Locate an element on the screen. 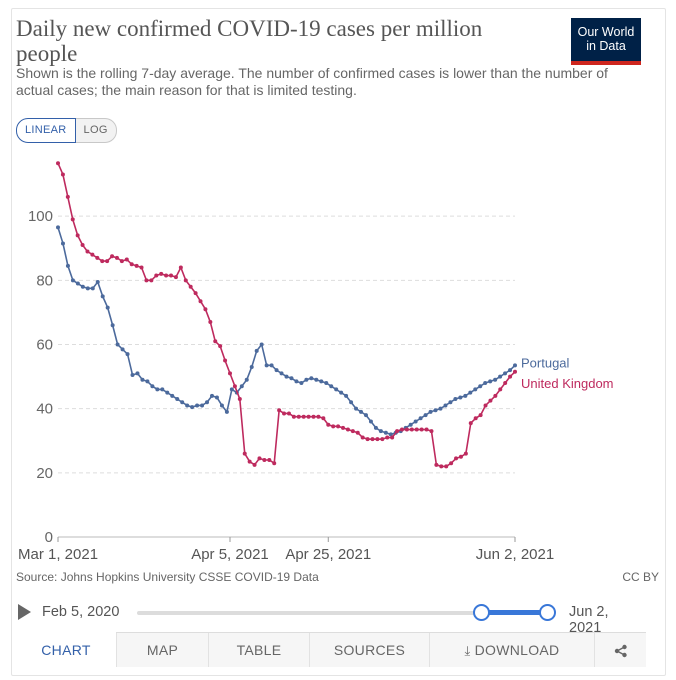 The image size is (676, 680). tab-map: MAP is located at coordinates (162, 650).